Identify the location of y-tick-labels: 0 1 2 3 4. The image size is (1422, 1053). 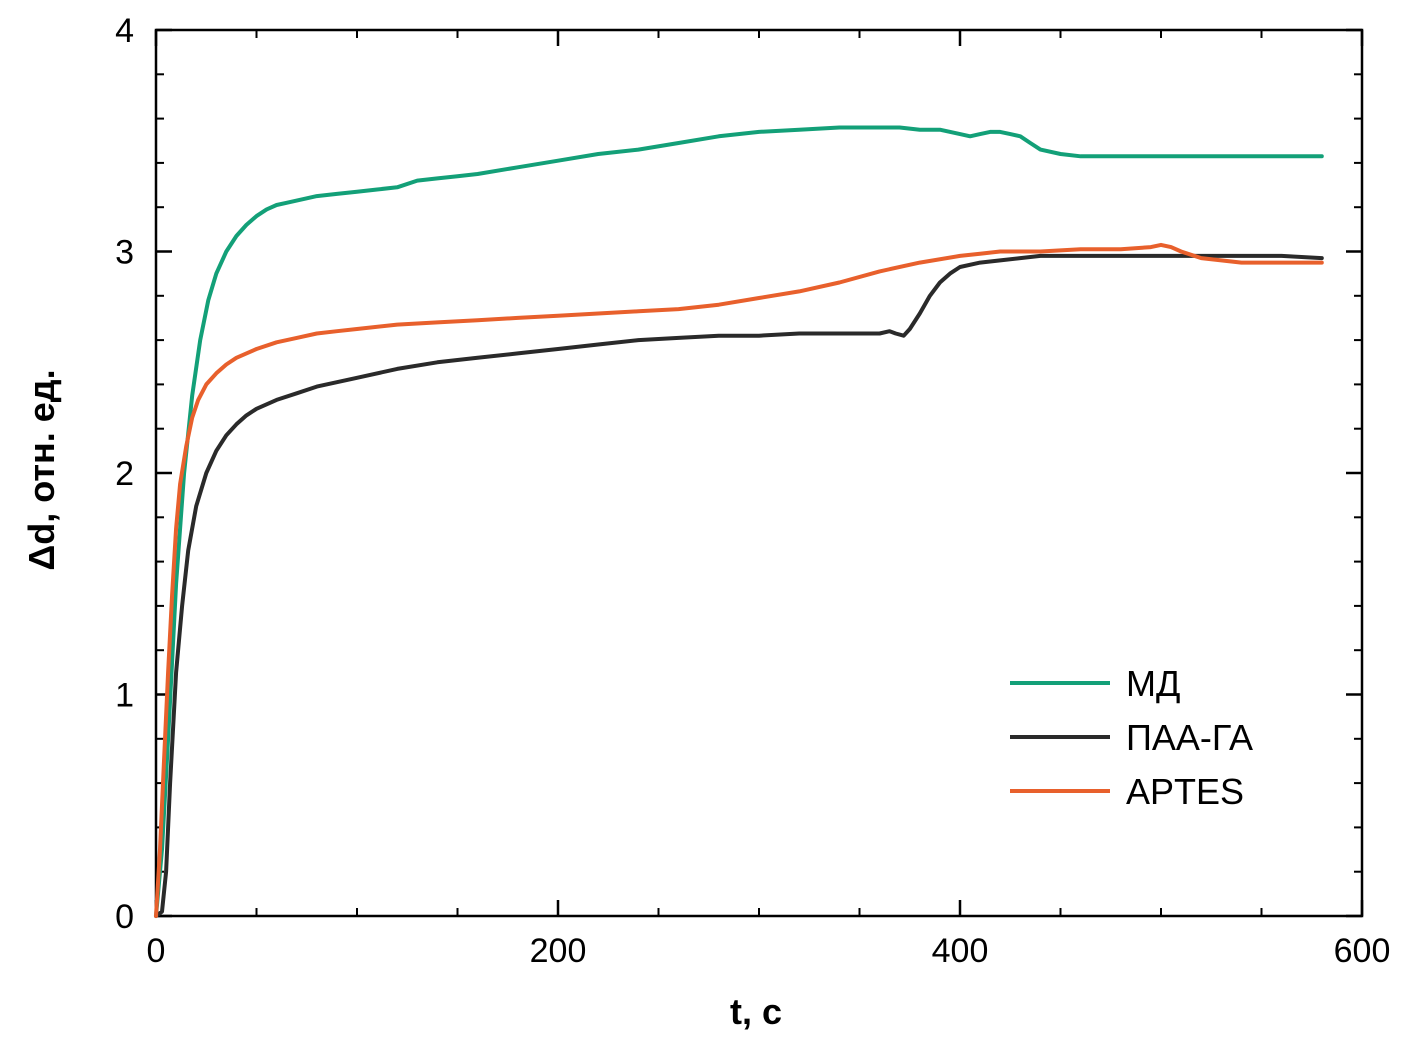
(124, 474).